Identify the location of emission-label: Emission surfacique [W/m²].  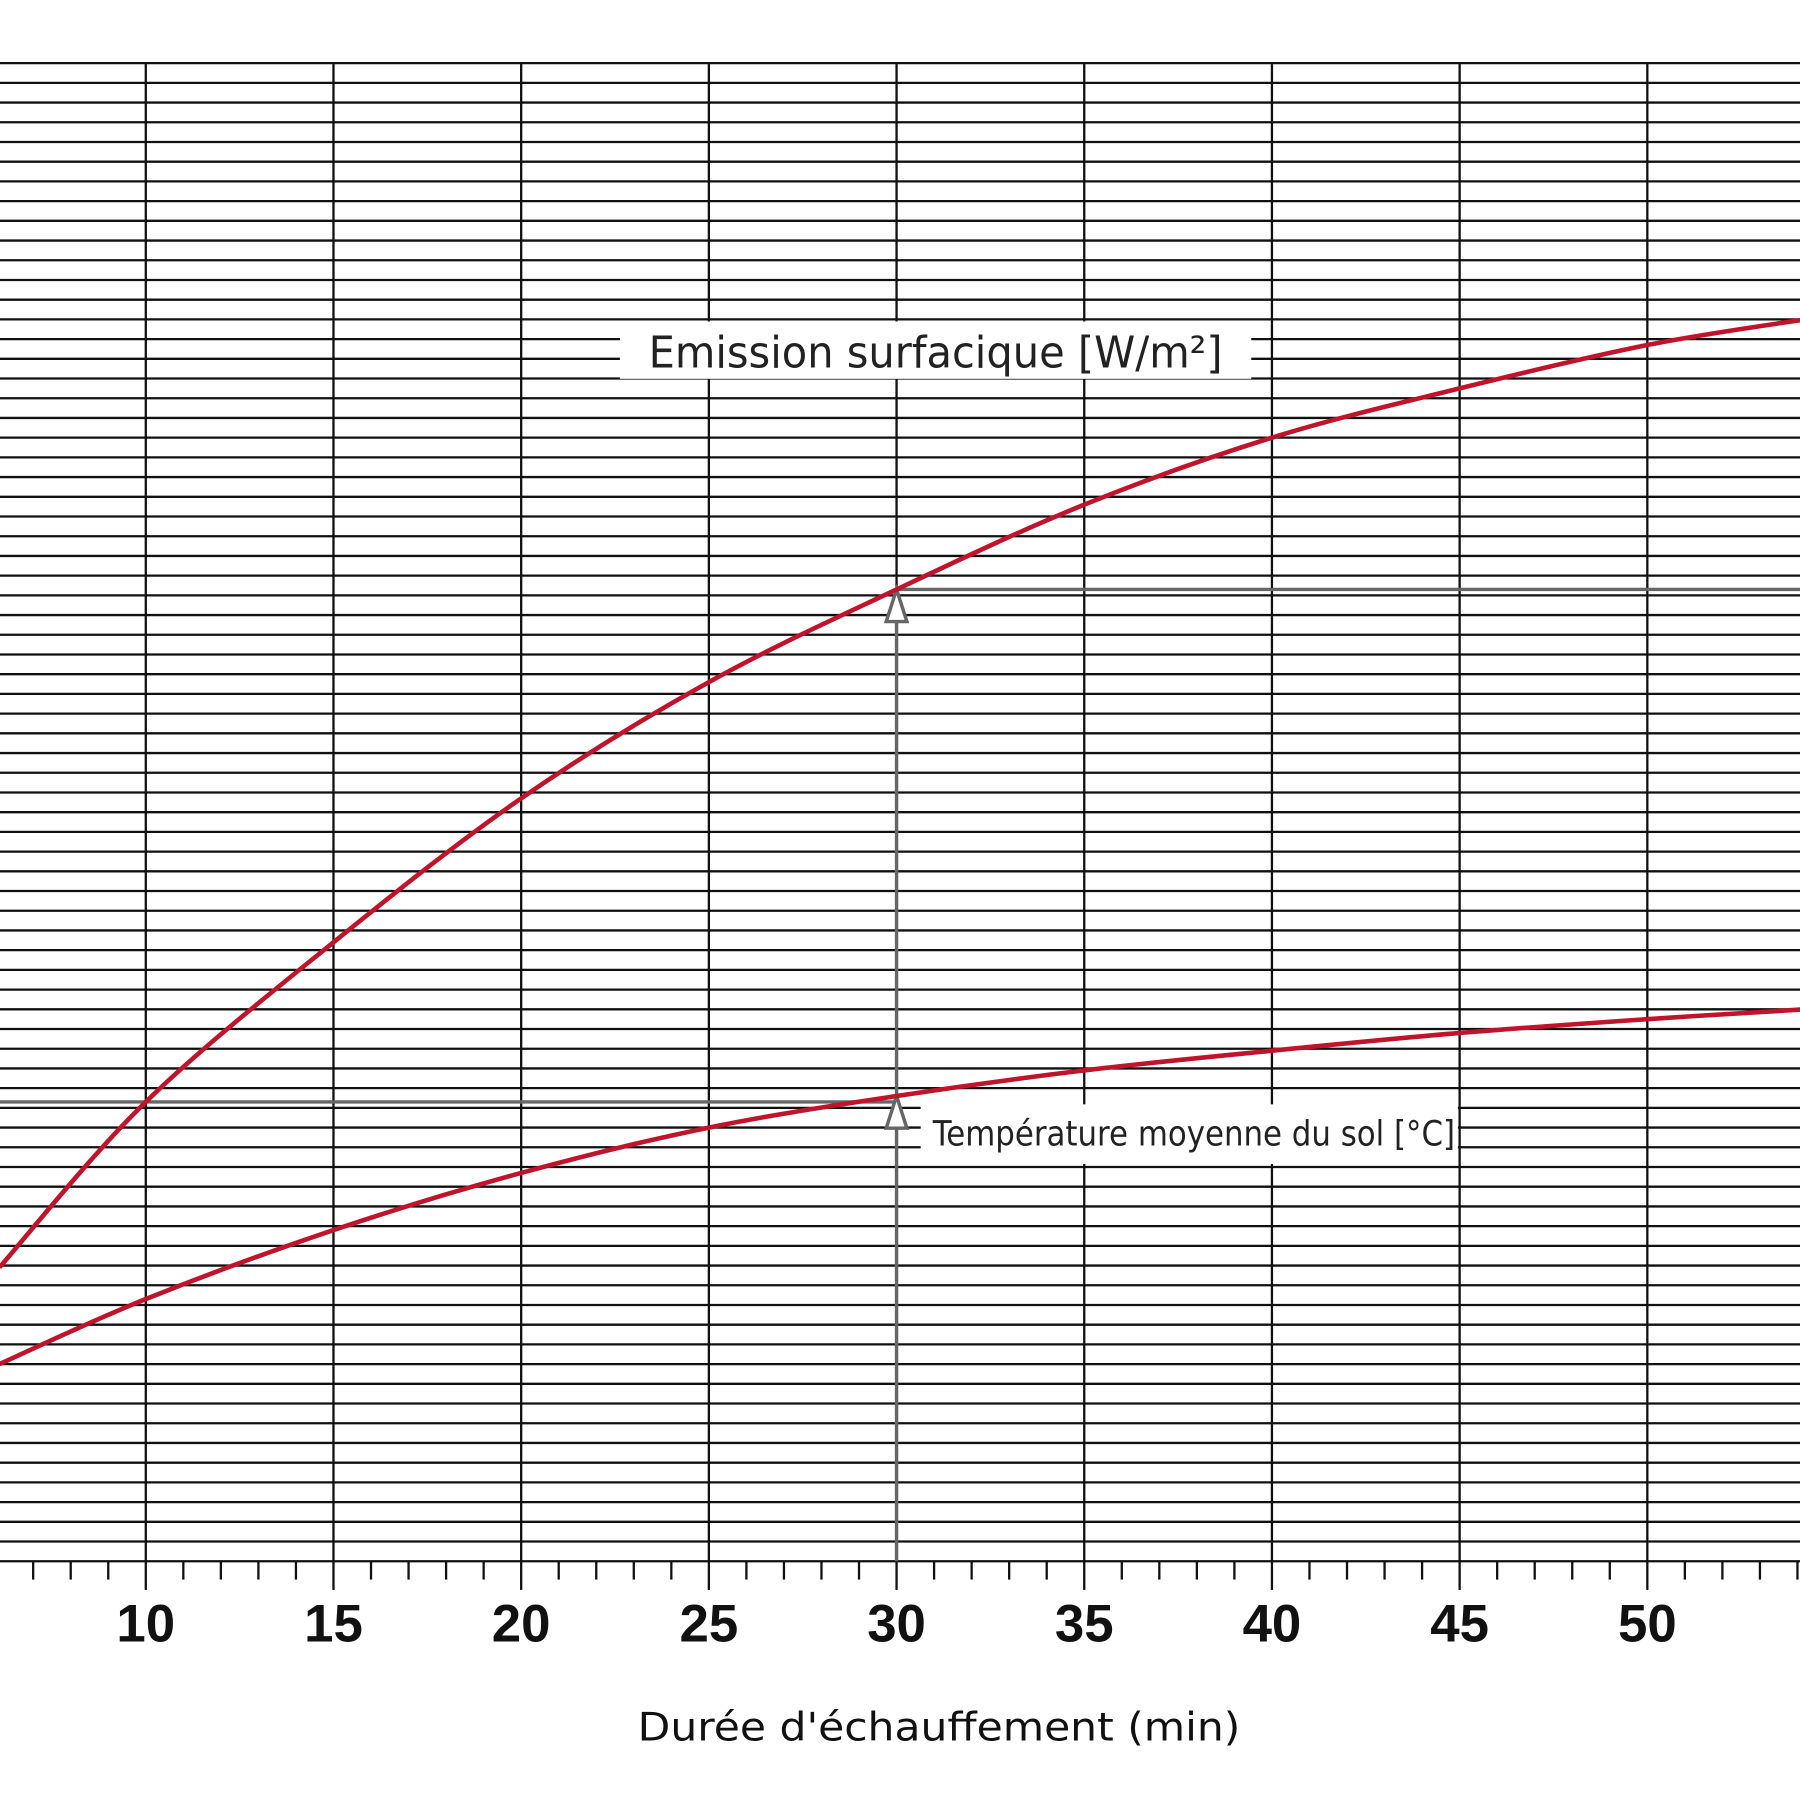
(936, 353).